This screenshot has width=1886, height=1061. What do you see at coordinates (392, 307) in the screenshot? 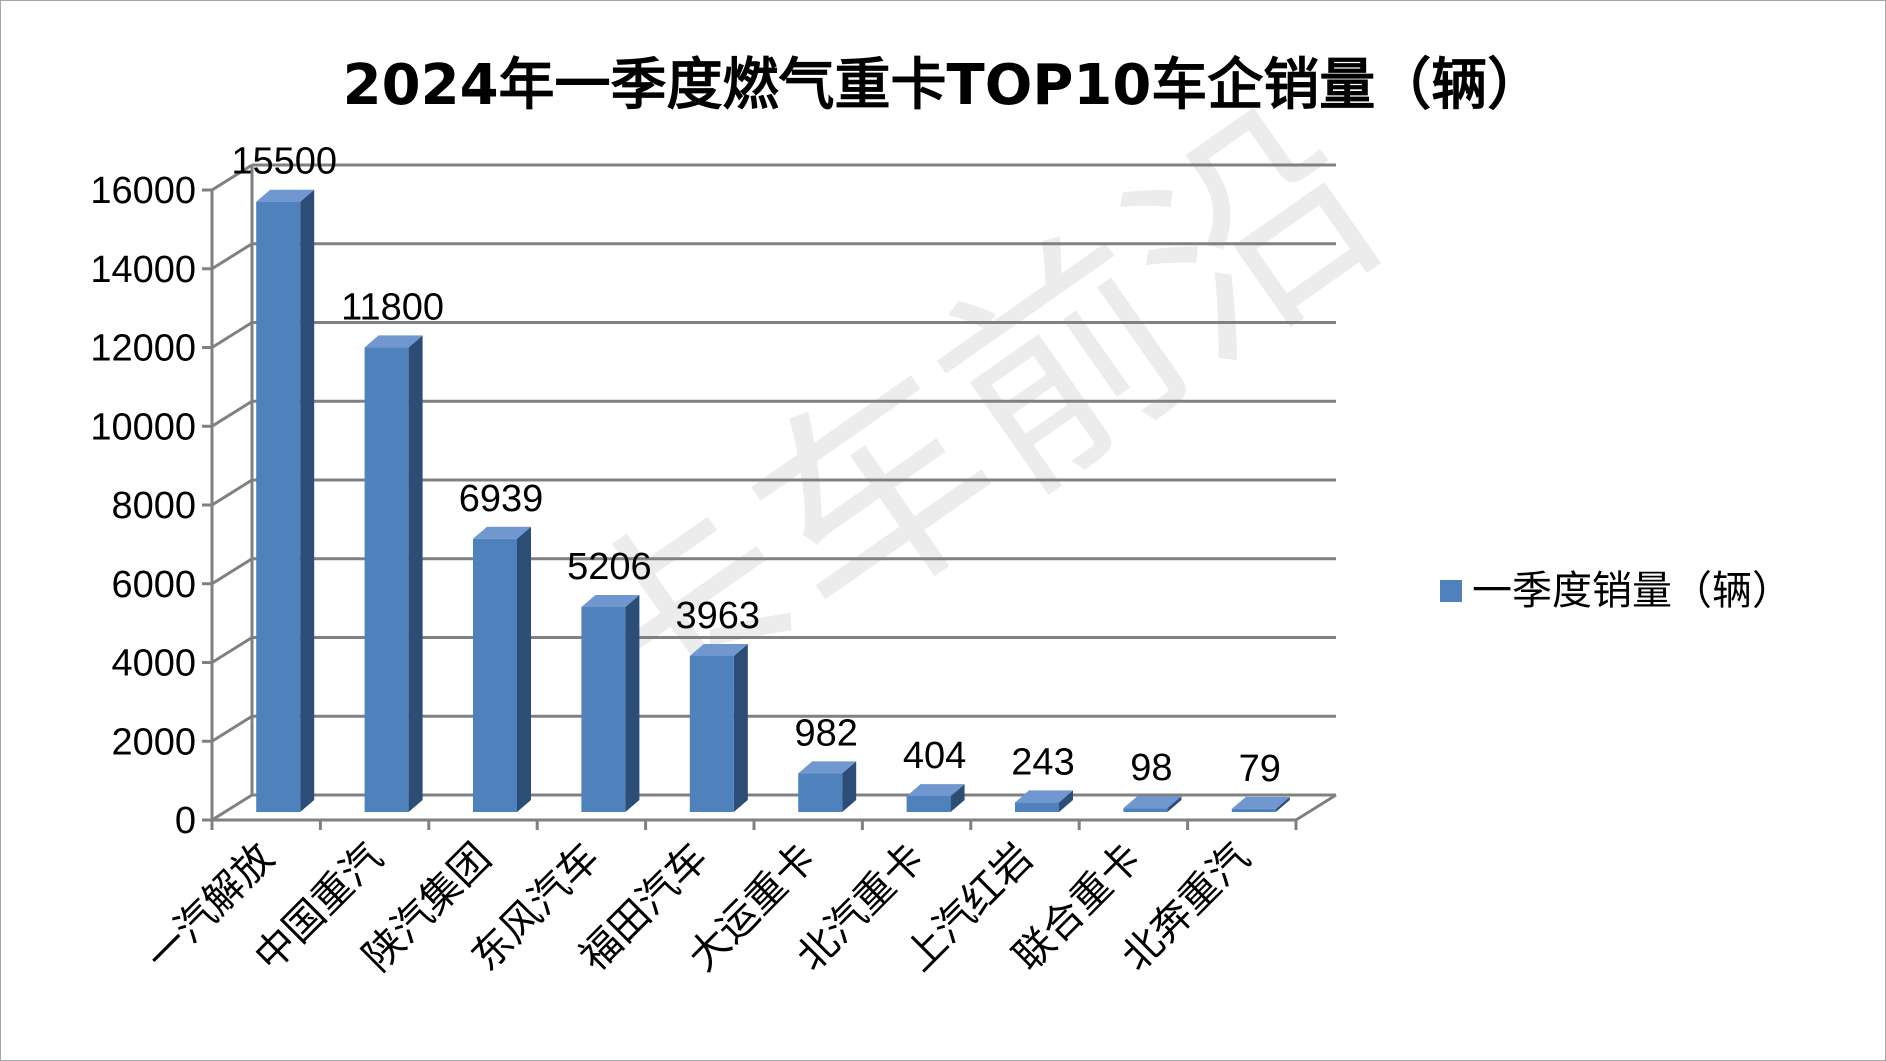
I see `data-label: 11800` at bounding box center [392, 307].